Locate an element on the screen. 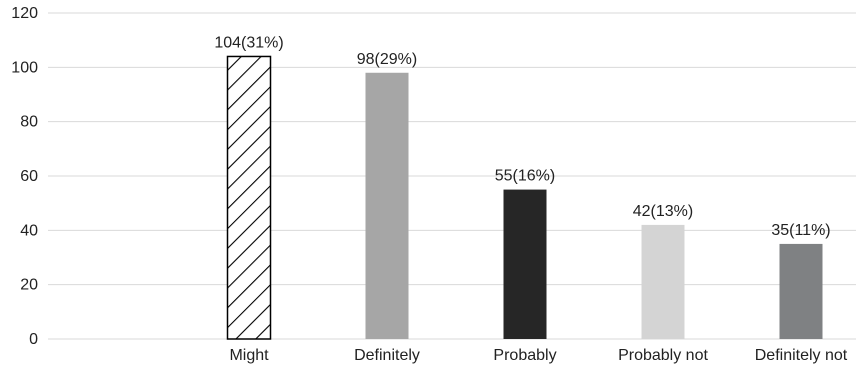 The width and height of the screenshot is (856, 367). y-tick-label: 0 is located at coordinates (33, 339).